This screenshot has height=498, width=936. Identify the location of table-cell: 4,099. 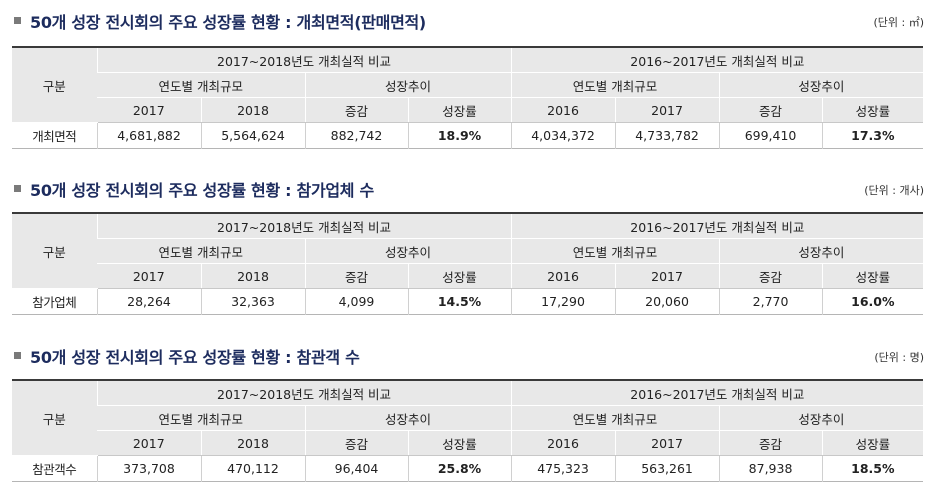
(356, 301).